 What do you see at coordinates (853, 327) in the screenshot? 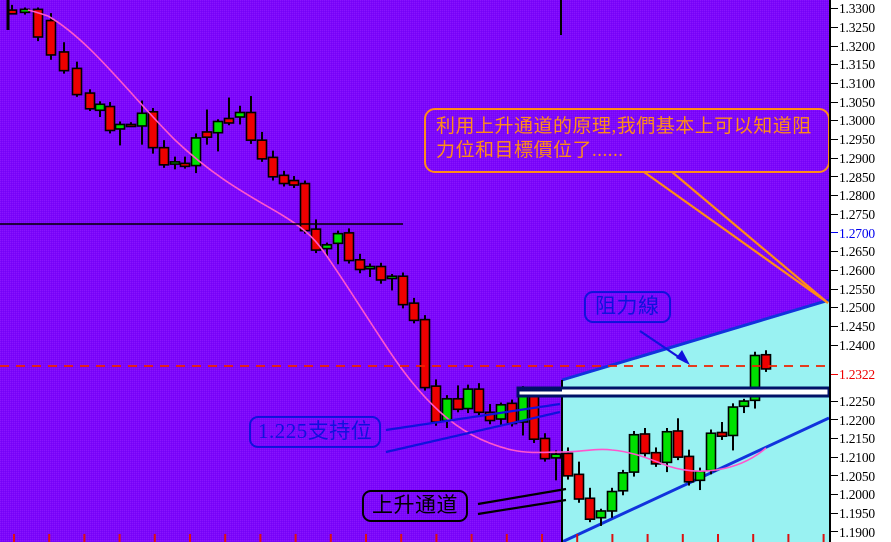
I see `axis-tick-1-2450: 1.2450` at bounding box center [853, 327].